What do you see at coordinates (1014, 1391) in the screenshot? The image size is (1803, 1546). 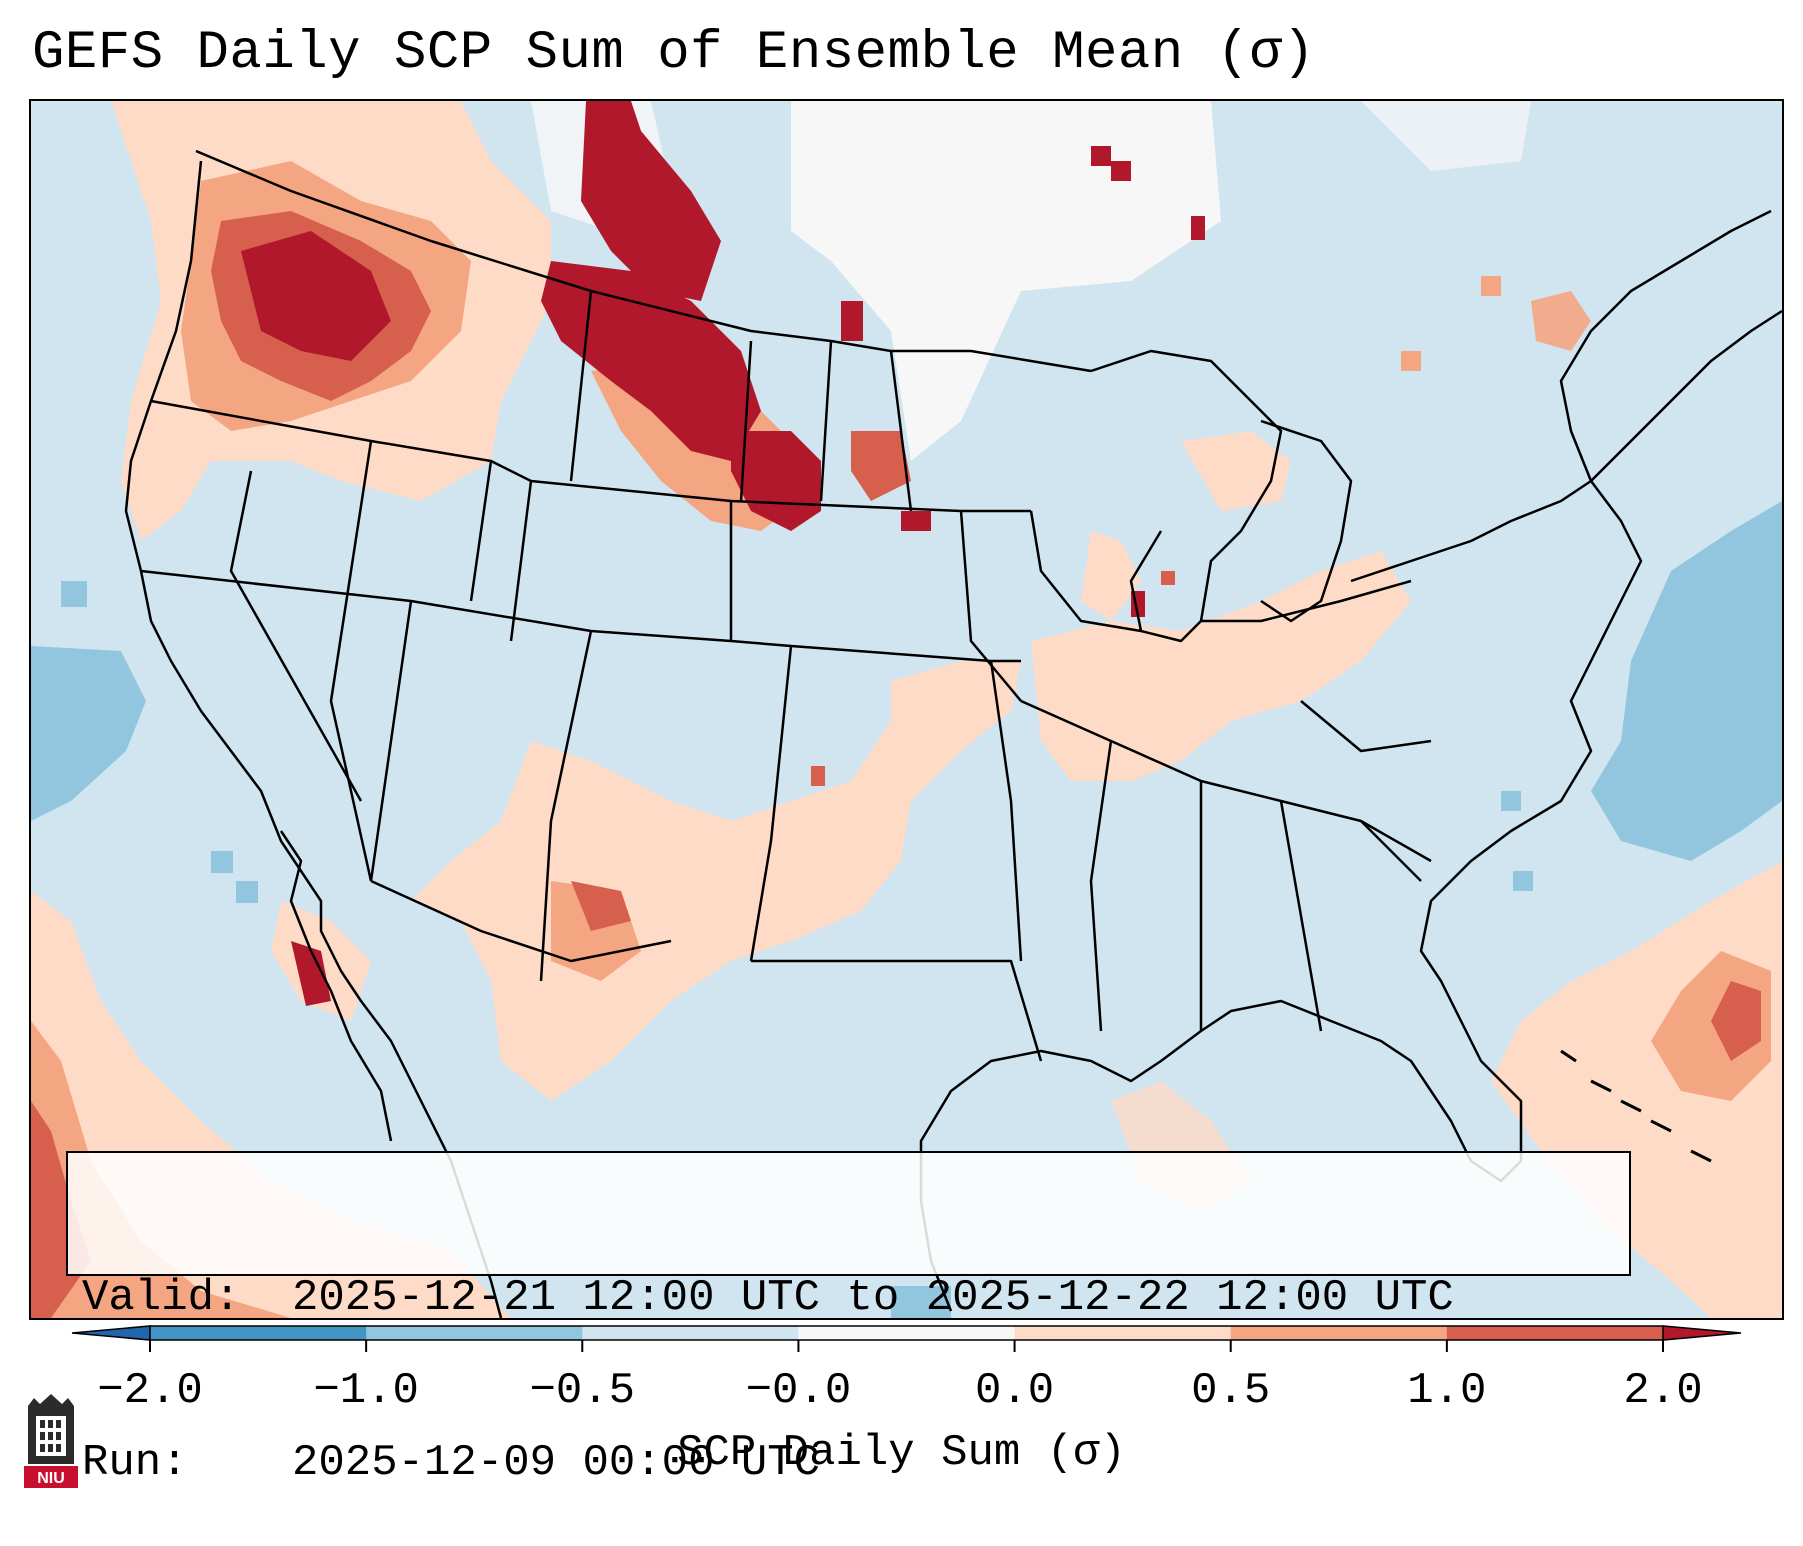 I see `colorbar-tick-label: 0.0` at bounding box center [1014, 1391].